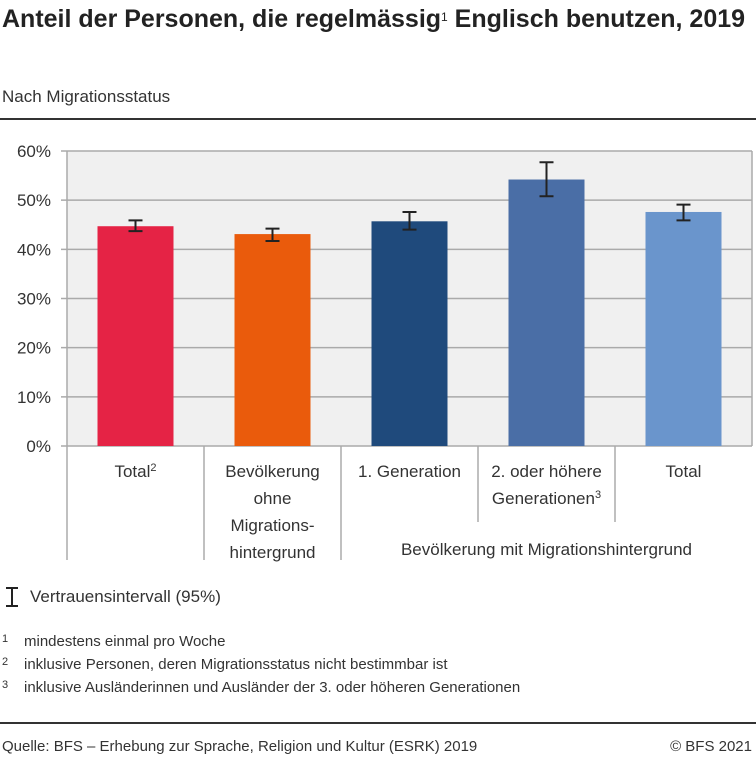 The width and height of the screenshot is (756, 760). Describe the element at coordinates (711, 746) in the screenshot. I see `copyright: © BFS 2021` at that location.